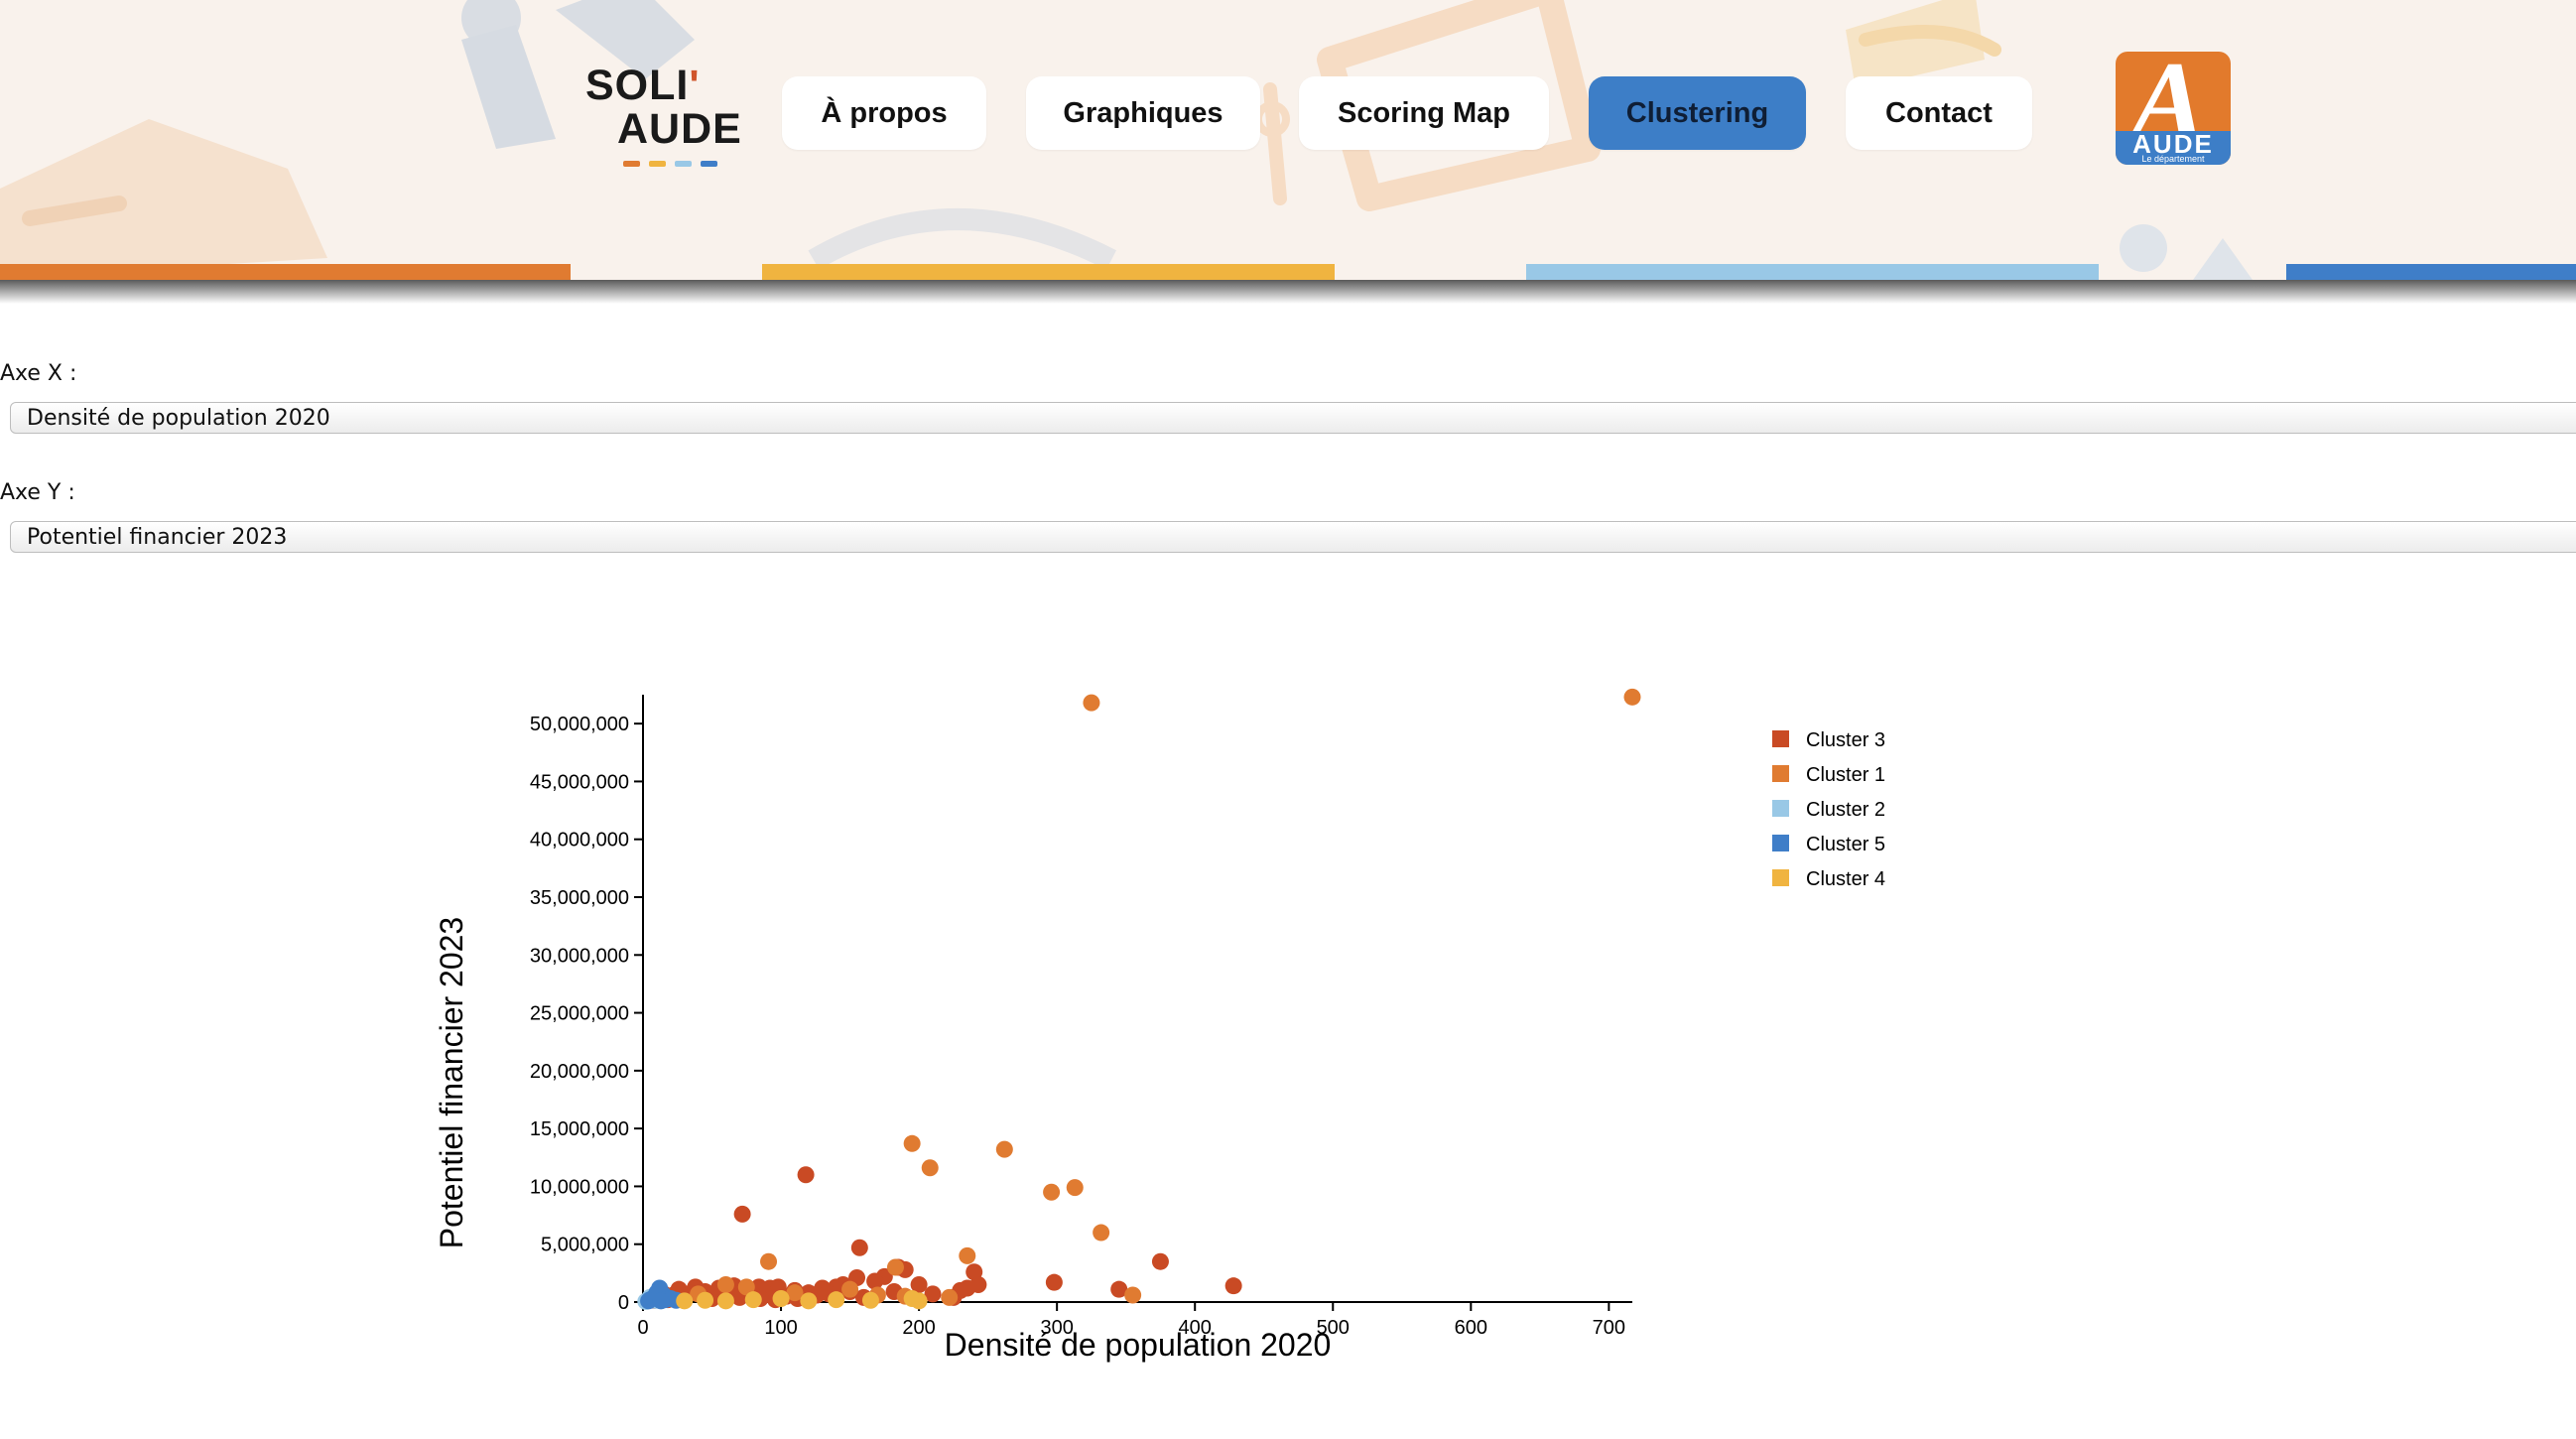  Describe the element at coordinates (1288, 292) in the screenshot. I see `header-shadow` at that location.